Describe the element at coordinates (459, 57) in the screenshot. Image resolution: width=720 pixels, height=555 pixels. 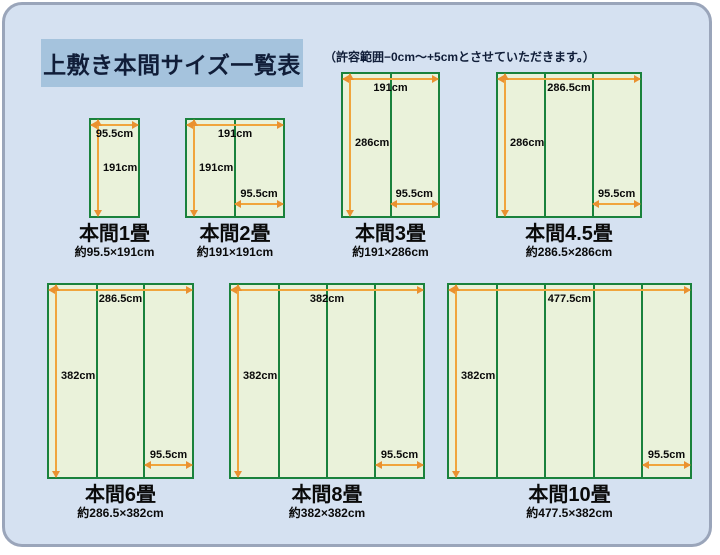
I see `tolerance-note: （許容範囲−0cm〜+5cmとさせていただきます。）` at that location.